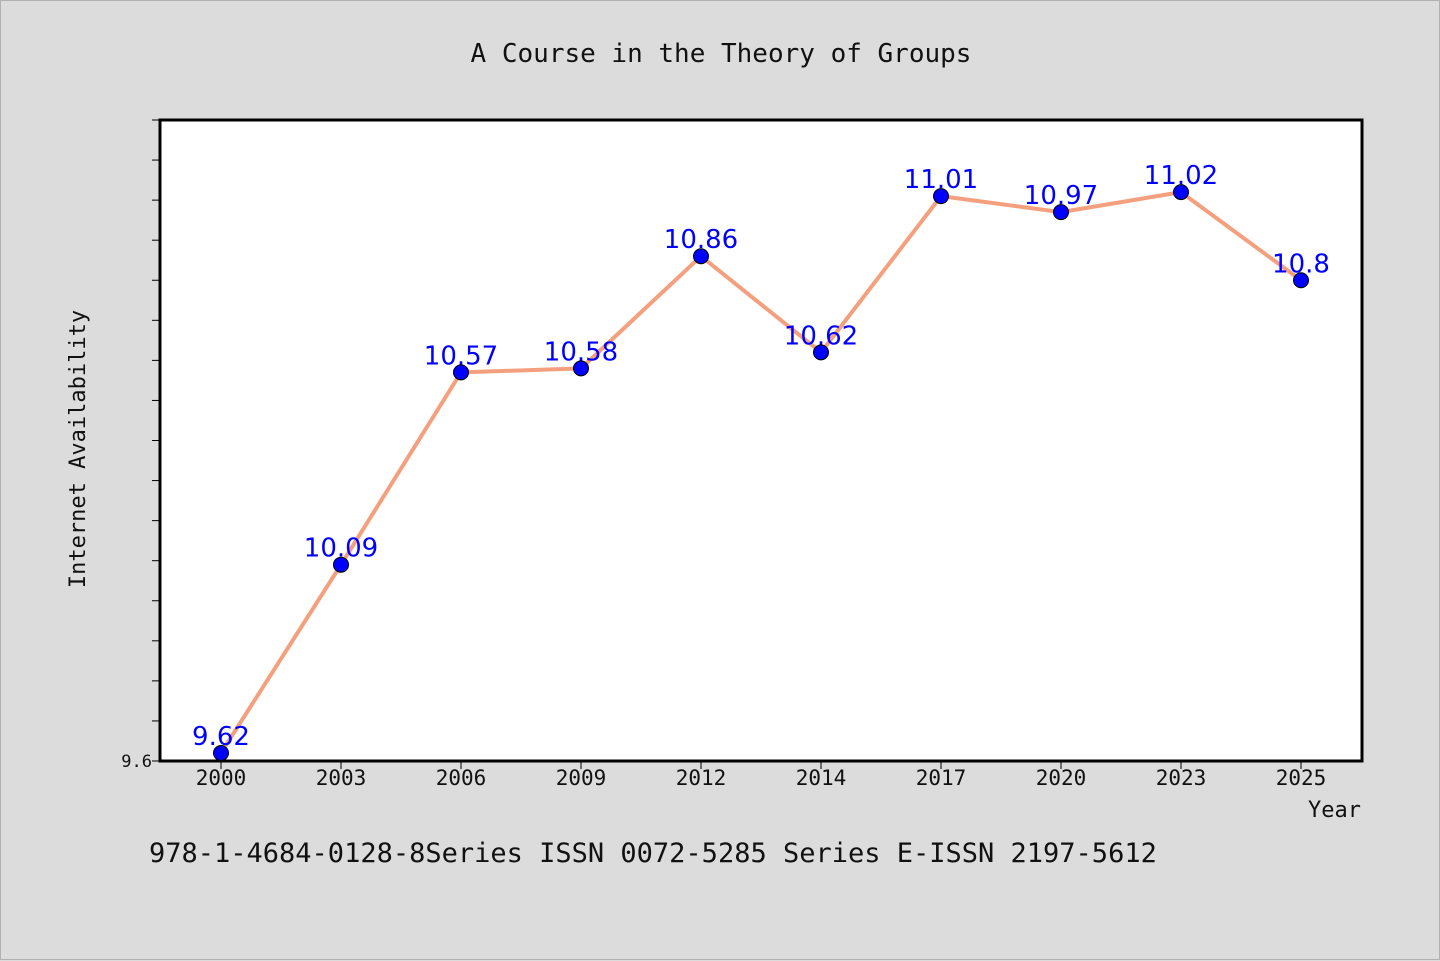 The height and width of the screenshot is (961, 1440). What do you see at coordinates (341, 549) in the screenshot?
I see `data-label: 10.09` at bounding box center [341, 549].